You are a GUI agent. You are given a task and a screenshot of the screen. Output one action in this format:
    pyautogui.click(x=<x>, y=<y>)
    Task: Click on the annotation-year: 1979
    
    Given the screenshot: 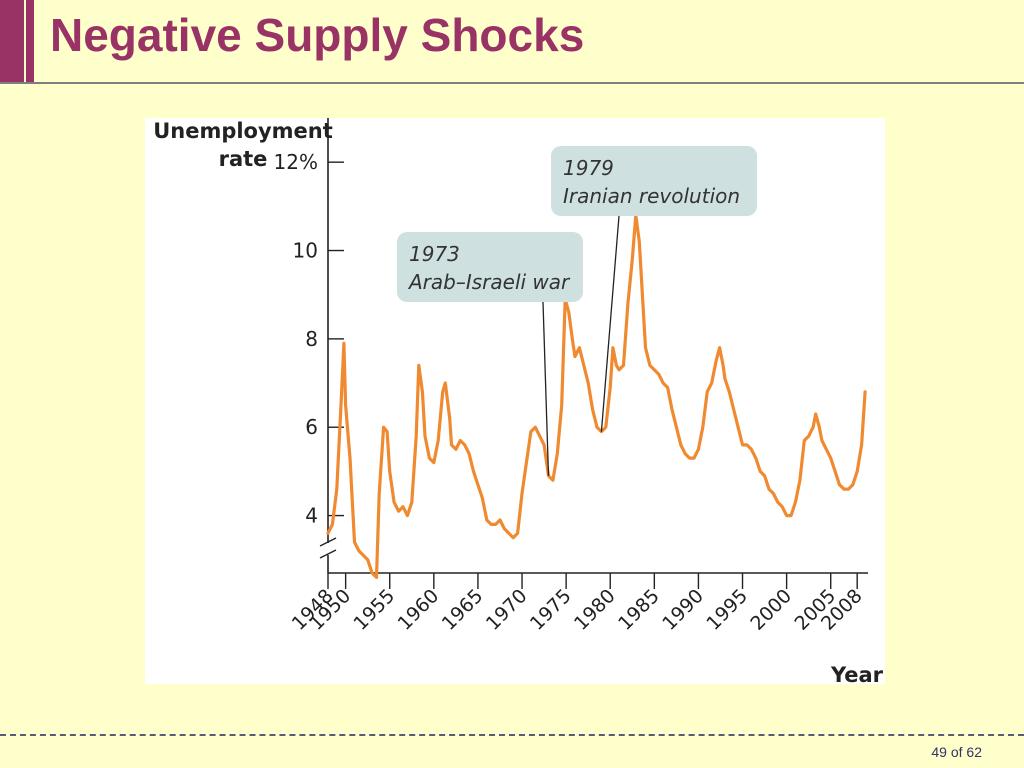 What is the action you would take?
    pyautogui.click(x=588, y=168)
    